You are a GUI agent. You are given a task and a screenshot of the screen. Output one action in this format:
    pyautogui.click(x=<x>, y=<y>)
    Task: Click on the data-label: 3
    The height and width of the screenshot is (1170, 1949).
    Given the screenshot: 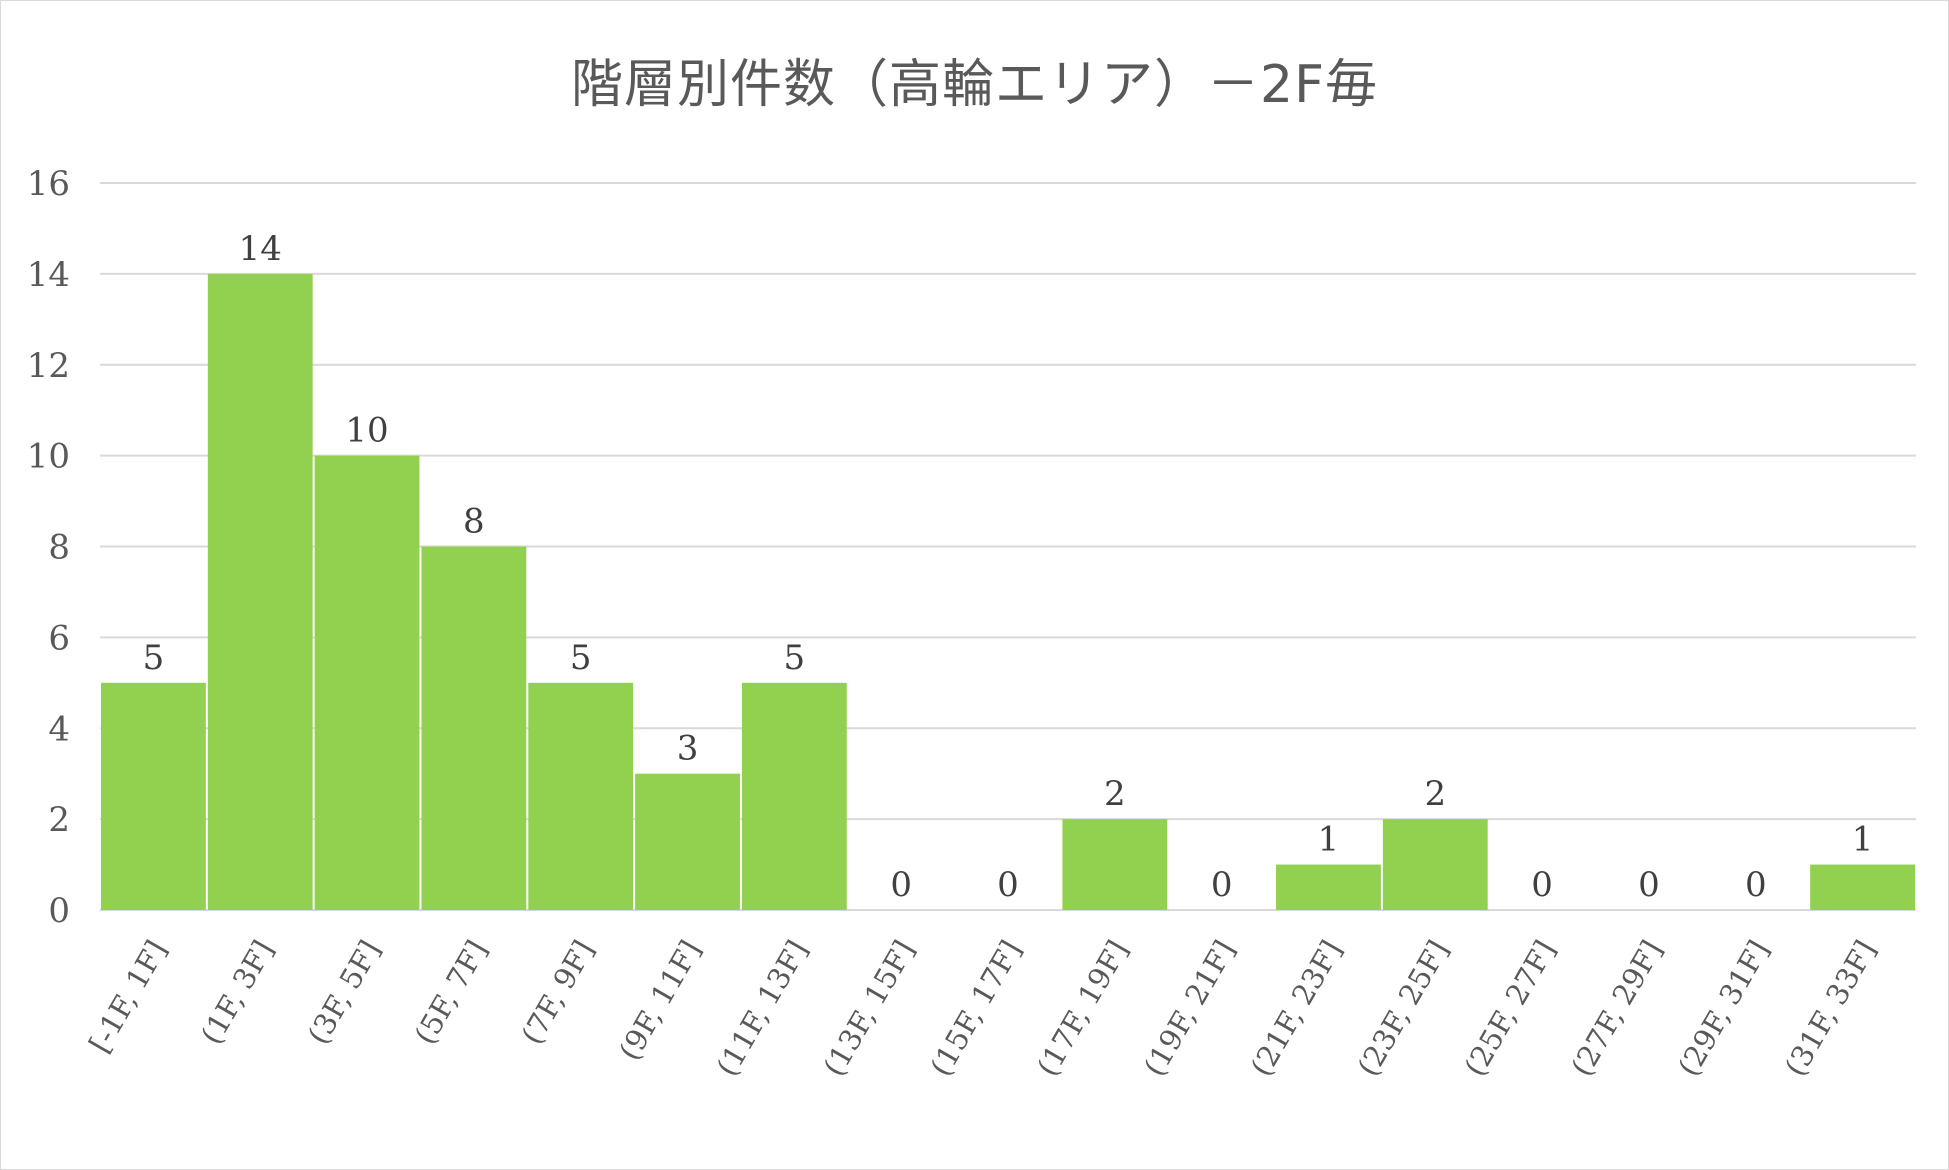 What is the action you would take?
    pyautogui.click(x=688, y=749)
    